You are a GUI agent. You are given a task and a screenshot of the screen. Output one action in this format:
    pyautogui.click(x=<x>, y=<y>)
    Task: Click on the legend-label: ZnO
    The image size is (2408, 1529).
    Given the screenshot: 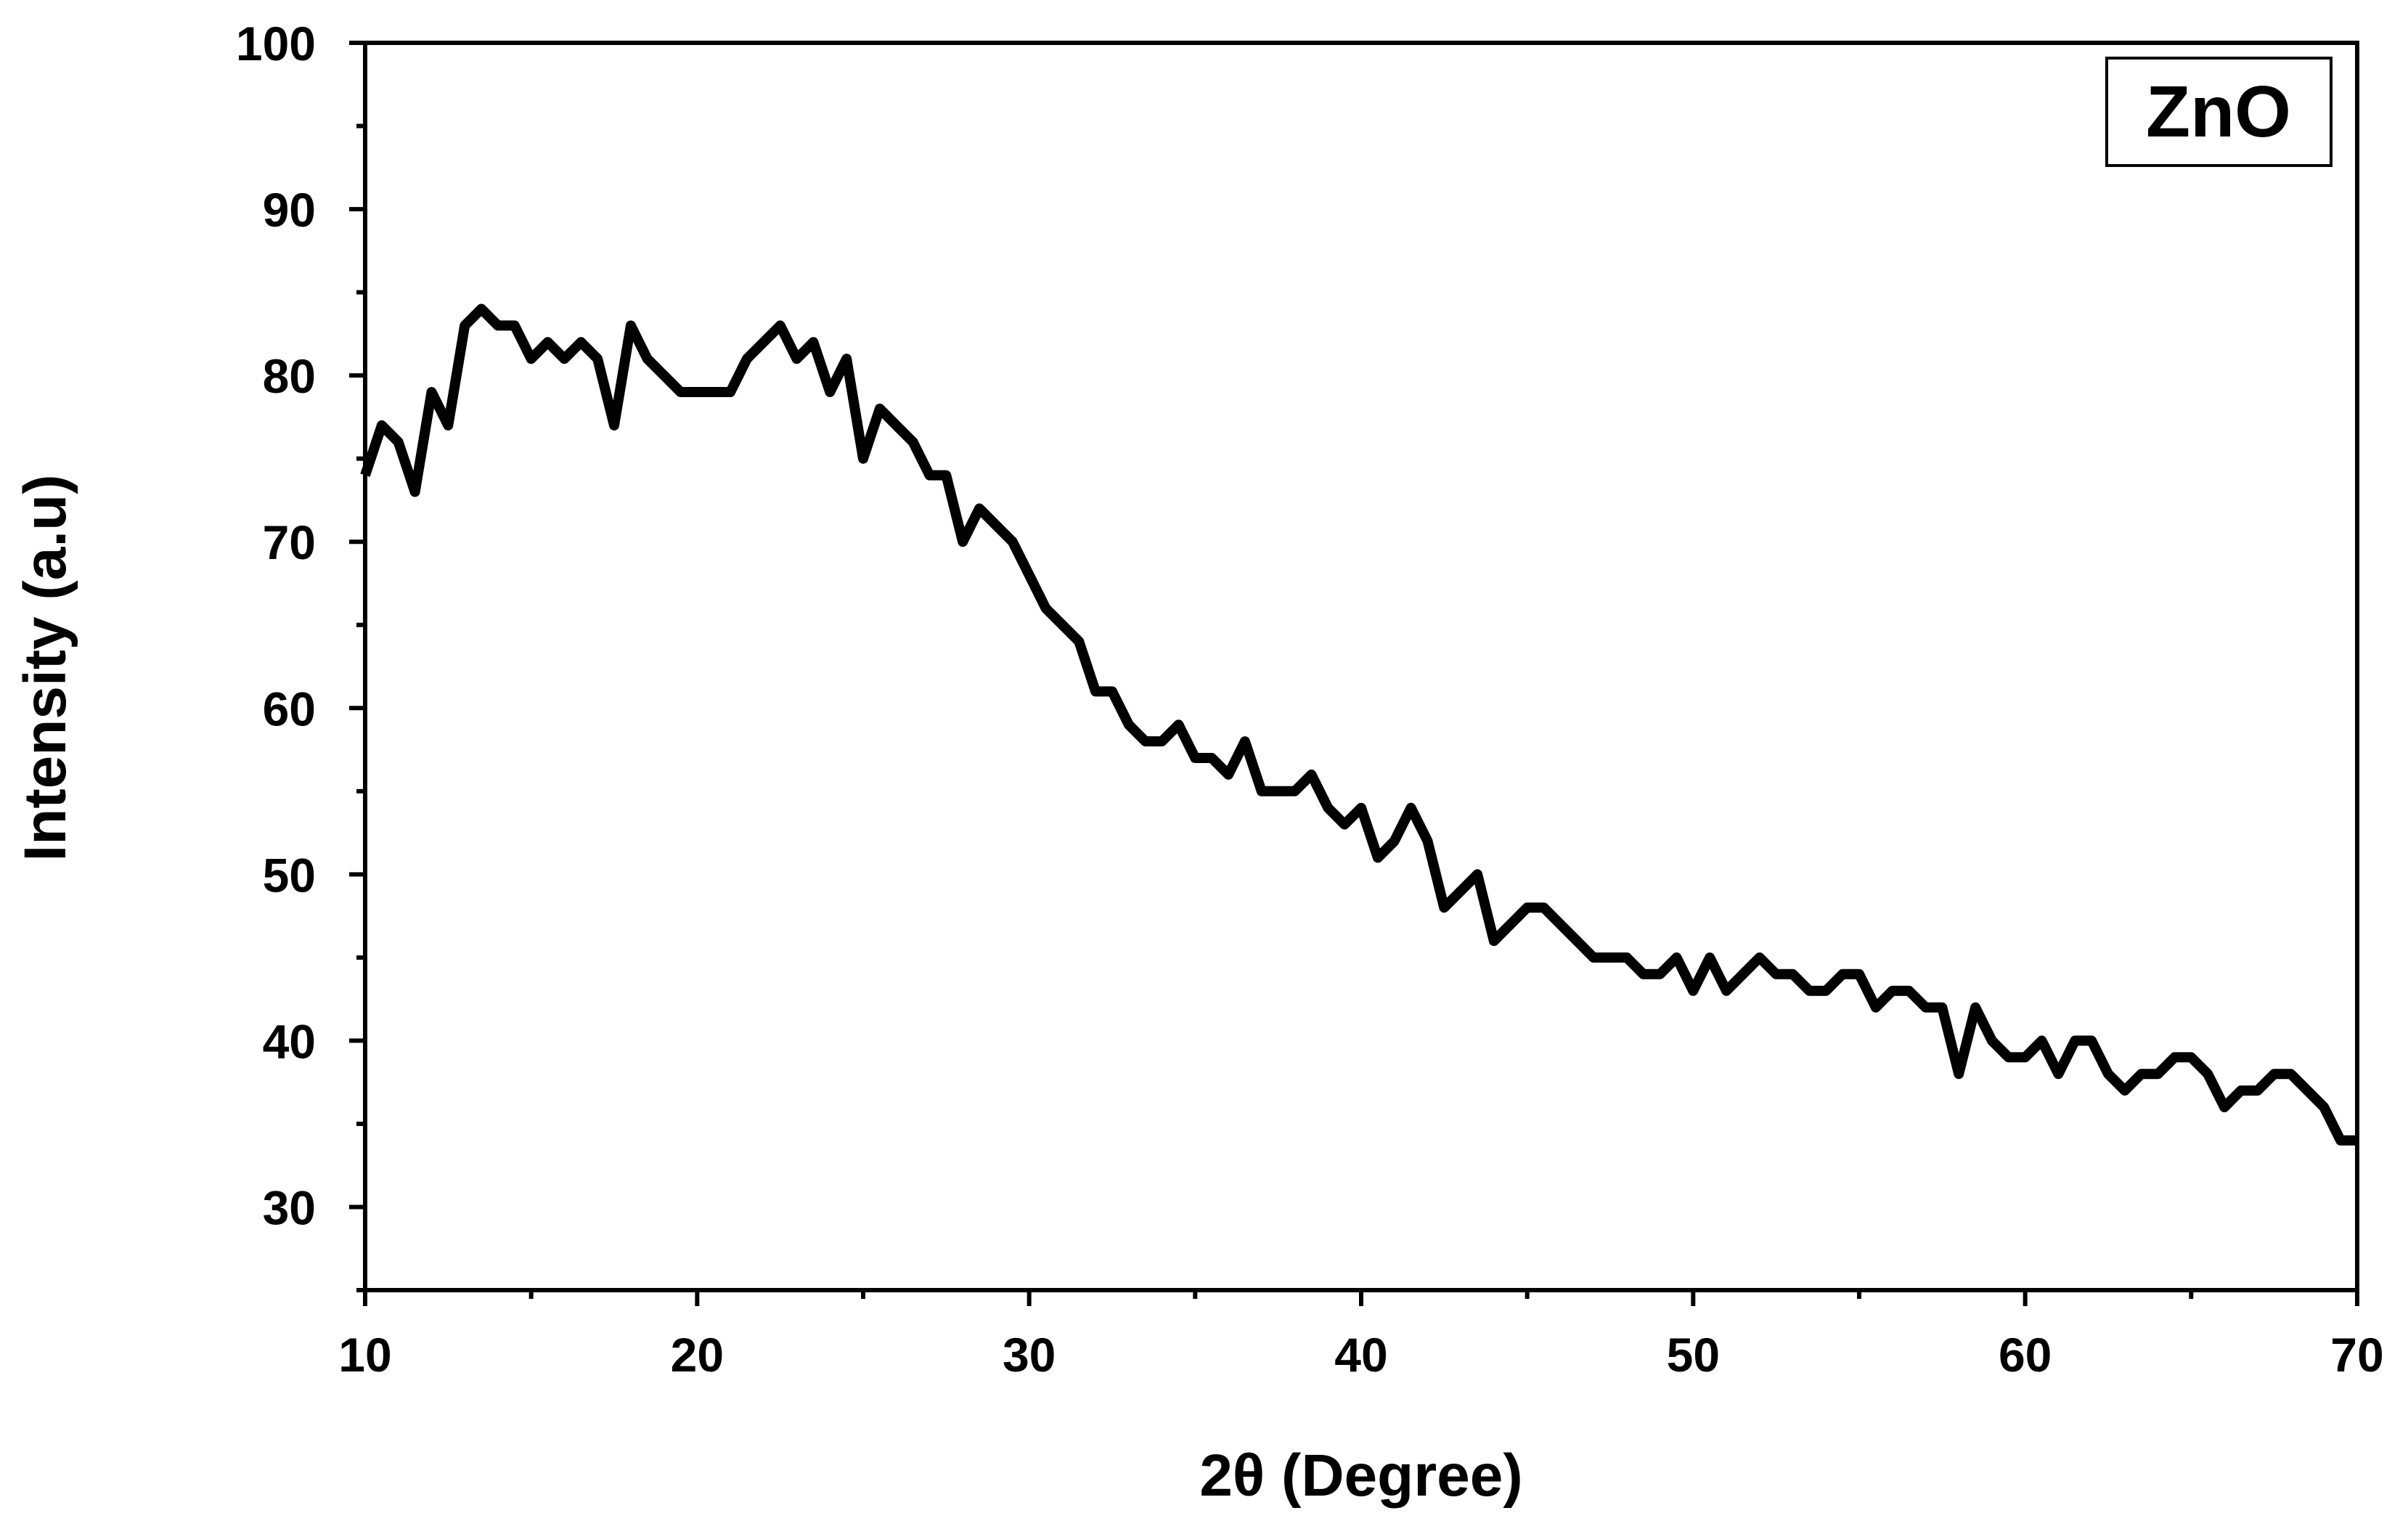 What is the action you would take?
    pyautogui.click(x=2219, y=111)
    